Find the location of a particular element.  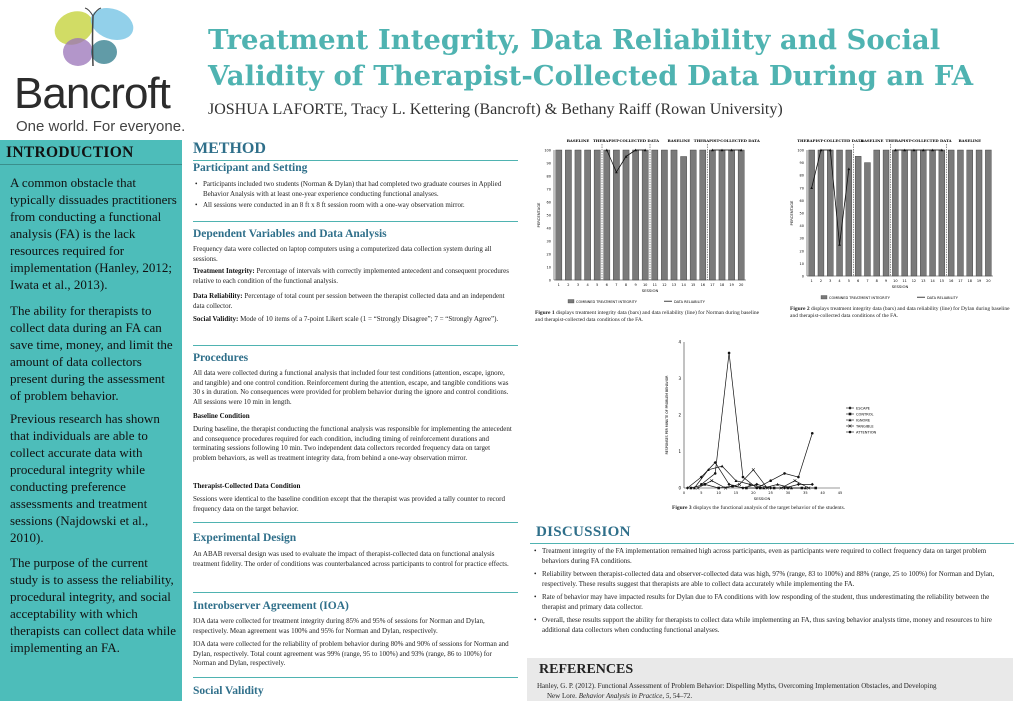

x-tick-label: 19 is located at coordinates (979, 281).